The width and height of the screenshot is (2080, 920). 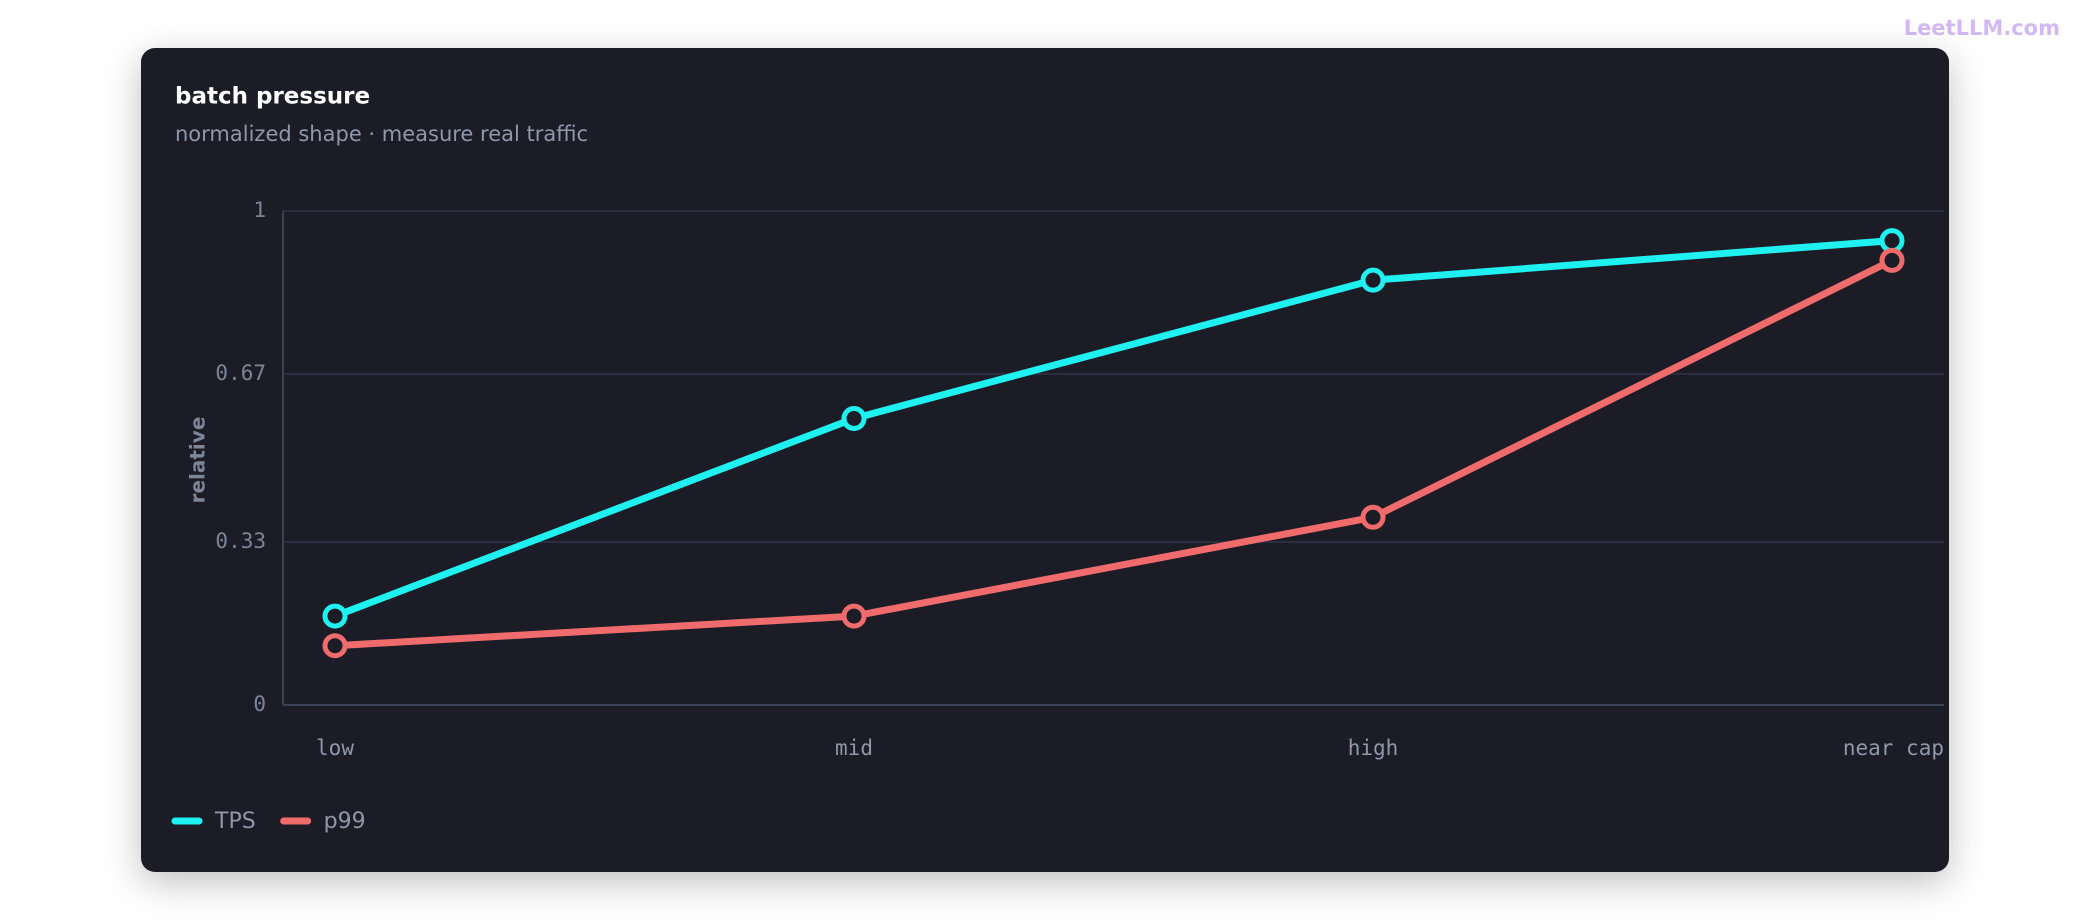 I want to click on y-tick-label: 0.67, so click(x=240, y=373).